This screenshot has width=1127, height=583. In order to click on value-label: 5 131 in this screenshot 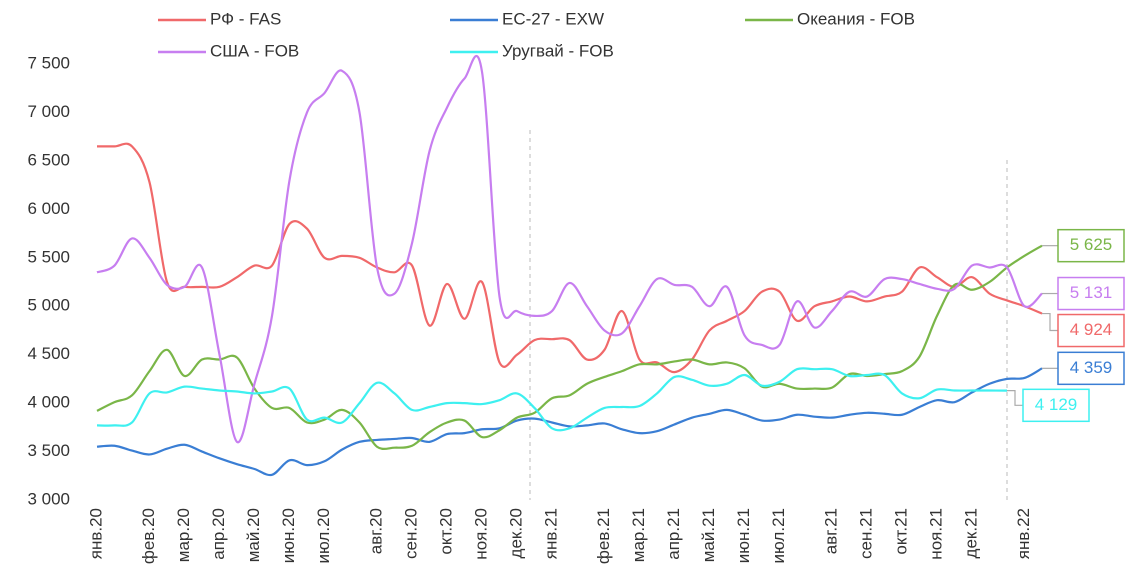, I will do `click(1091, 292)`.